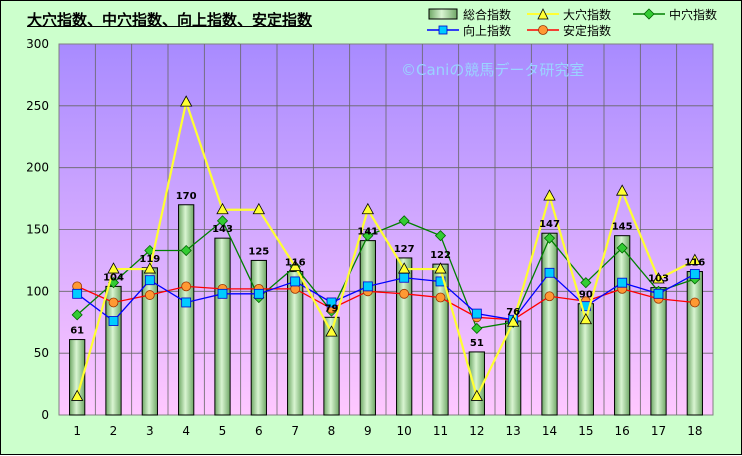 The width and height of the screenshot is (742, 456). Describe the element at coordinates (513, 431) in the screenshot. I see `x-tick-label: 13` at that location.